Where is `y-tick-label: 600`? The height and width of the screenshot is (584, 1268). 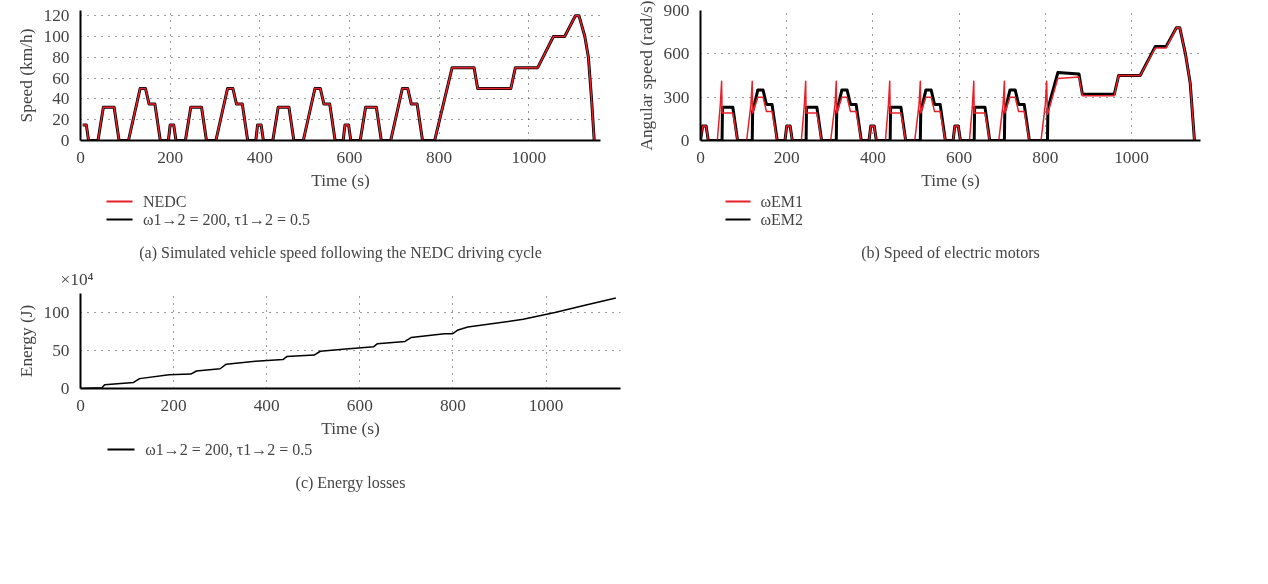 y-tick-label: 600 is located at coordinates (676, 54).